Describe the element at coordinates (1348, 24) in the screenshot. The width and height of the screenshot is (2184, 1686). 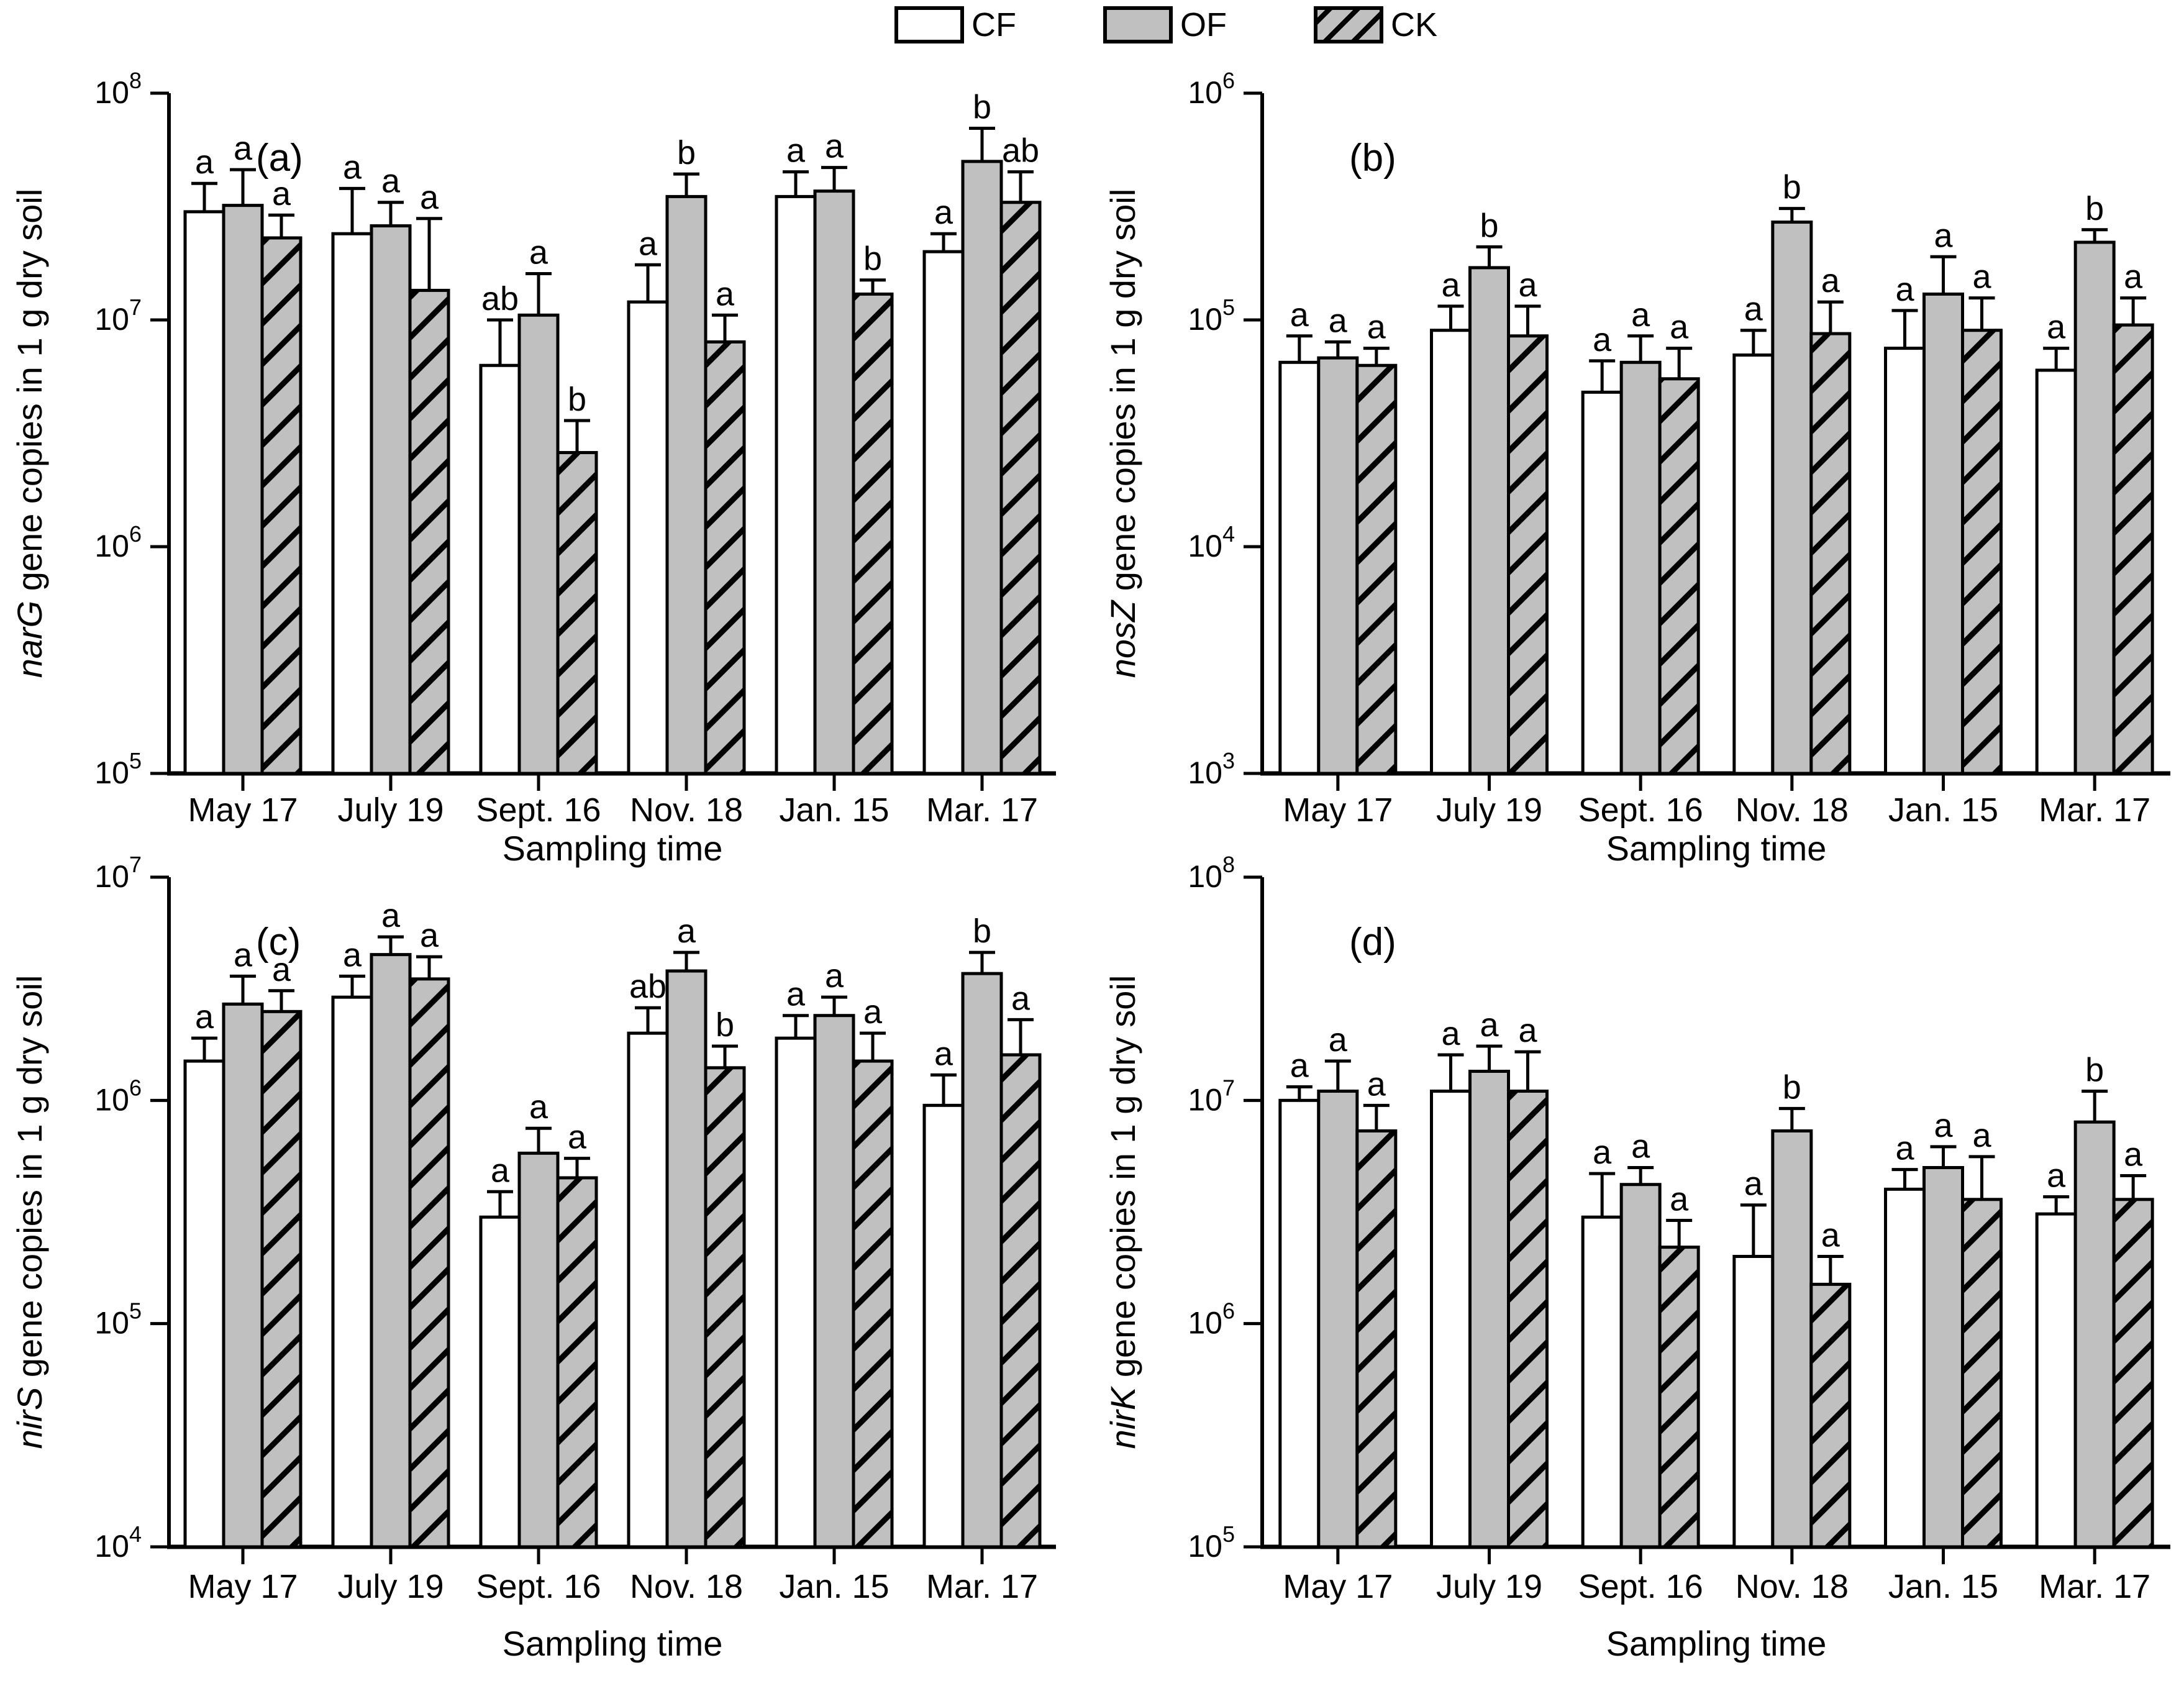
I see `ck-swatch-icon` at that location.